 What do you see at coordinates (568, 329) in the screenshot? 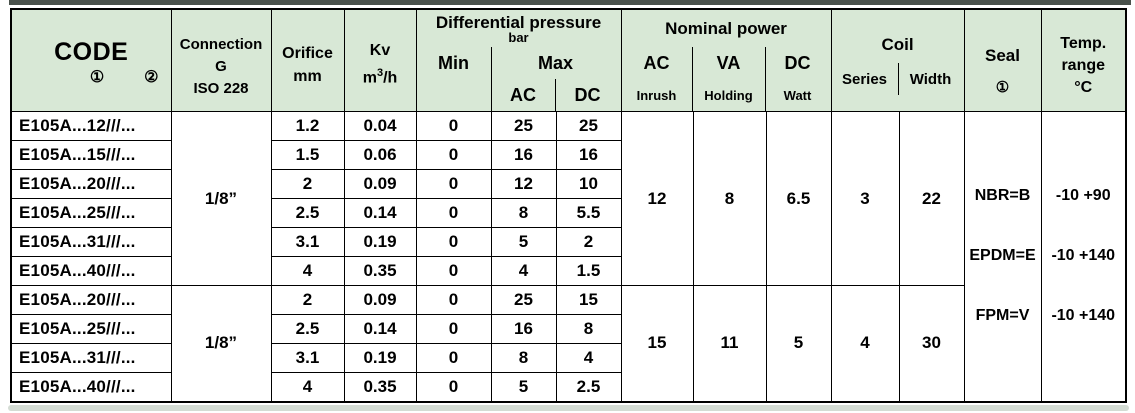
I see `table-row: E105A...25///... 2.5 0.14 0 16 8` at bounding box center [568, 329].